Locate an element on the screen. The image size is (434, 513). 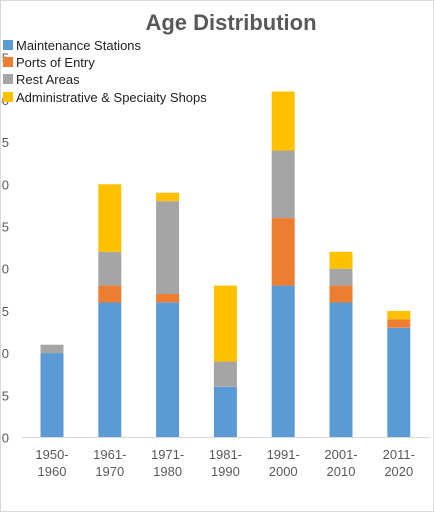
y-tick-label: 35 is located at coordinates (5, 142).